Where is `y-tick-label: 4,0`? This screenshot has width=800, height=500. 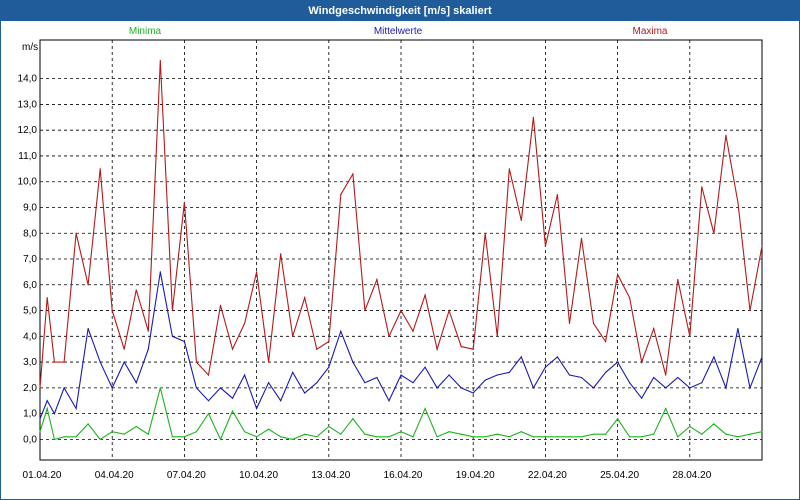
y-tick-label: 4,0 is located at coordinates (30, 336).